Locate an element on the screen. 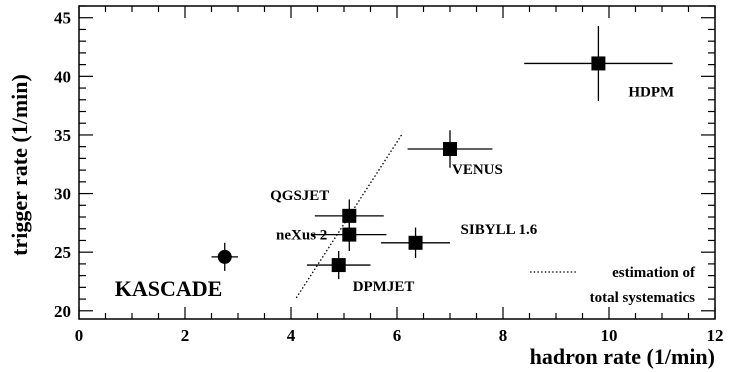 The image size is (730, 372). x-axis-label: hadron rate (1/min) is located at coordinates (622, 356).